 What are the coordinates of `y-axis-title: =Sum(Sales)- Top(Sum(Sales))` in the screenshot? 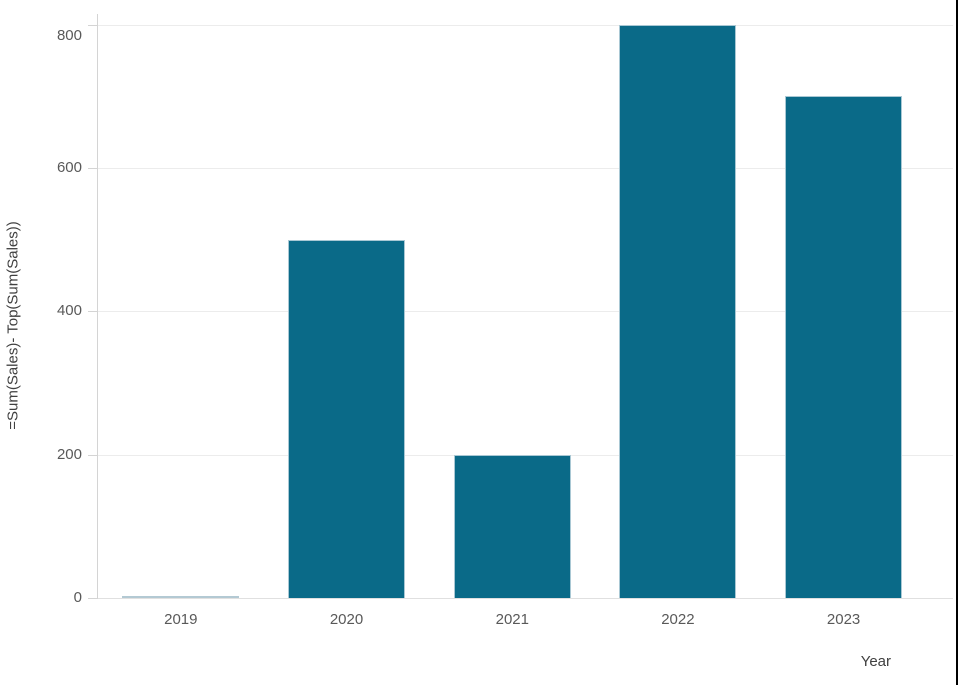 It's located at (13, 325).